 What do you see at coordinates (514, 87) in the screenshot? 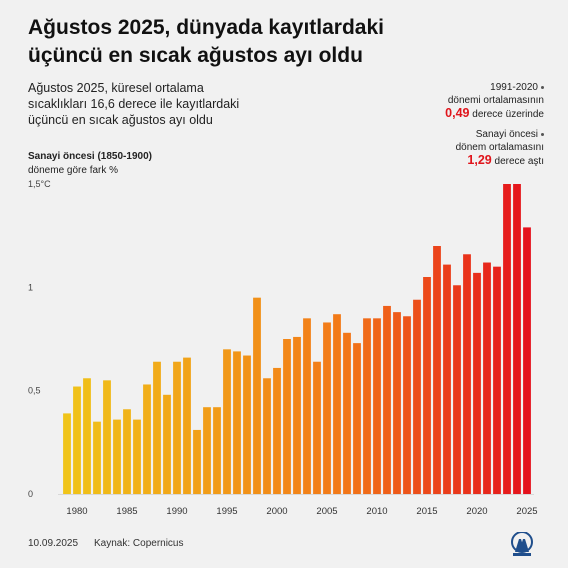
I see `annotation-1-line1: 1991-2020` at bounding box center [514, 87].